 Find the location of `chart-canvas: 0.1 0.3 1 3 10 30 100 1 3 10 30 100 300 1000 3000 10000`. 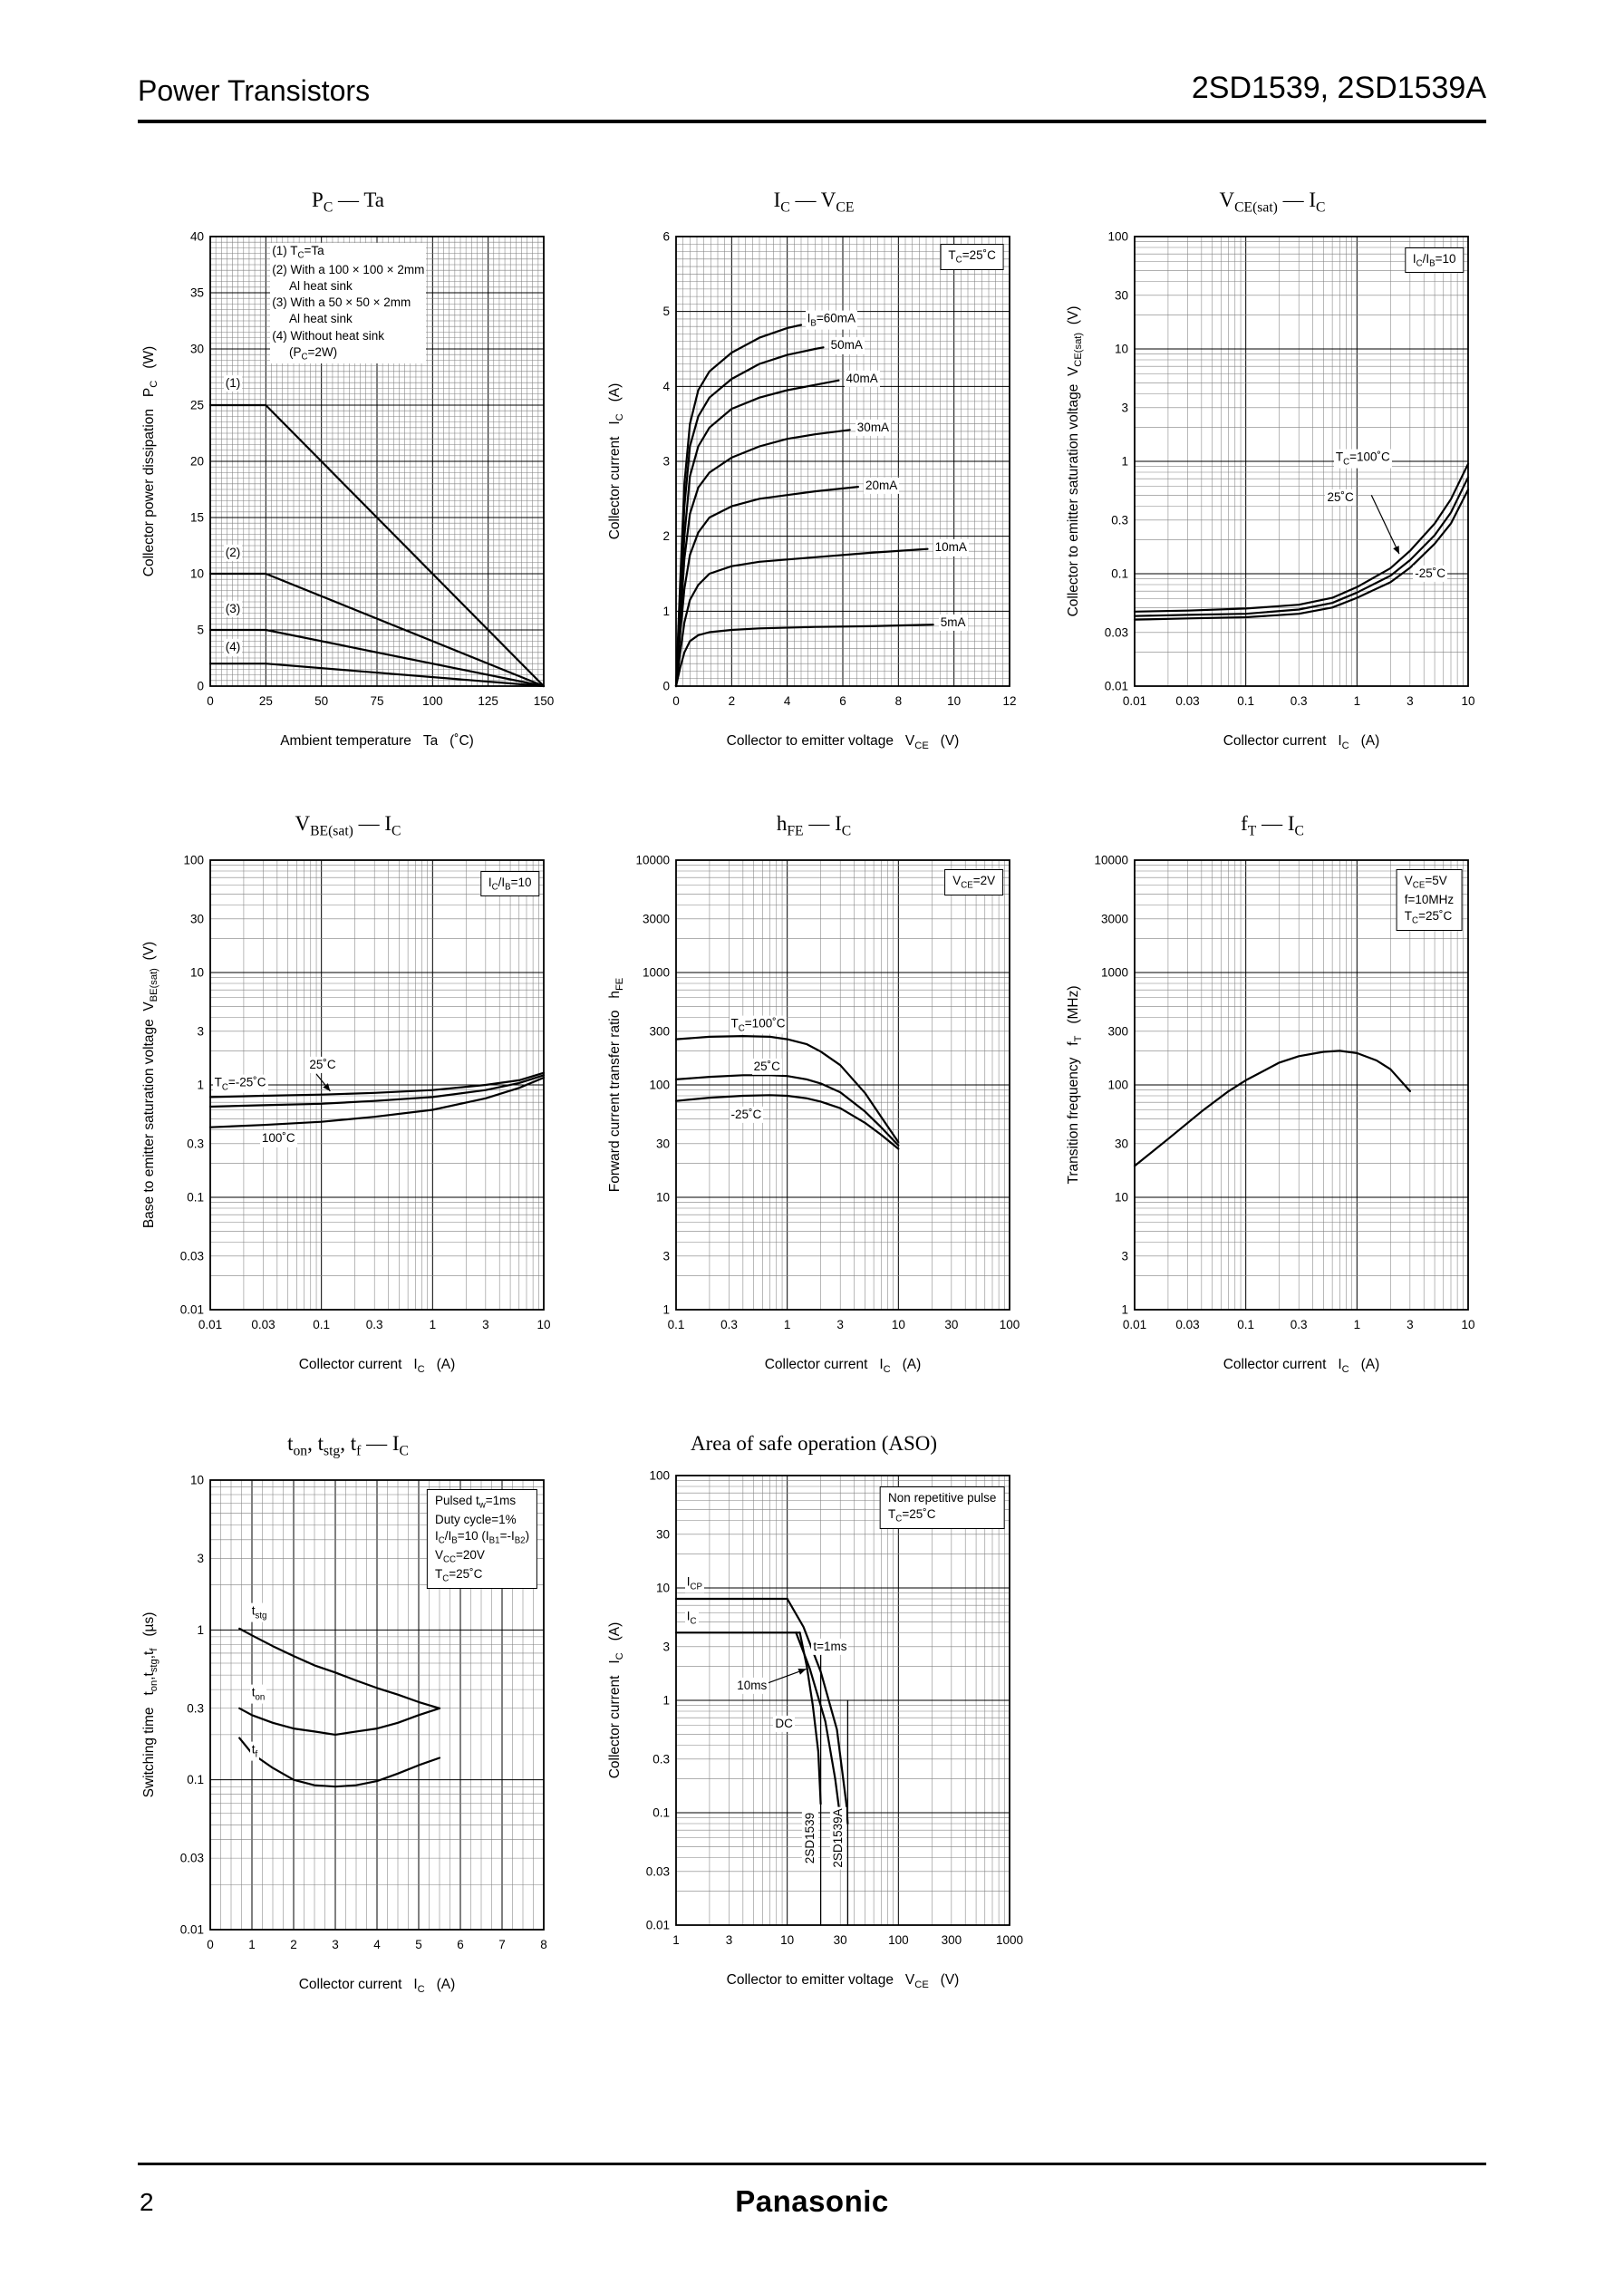

chart-canvas: 0.1 0.3 1 3 10 30 100 1 3 10 30 100 300 1000 3000 10000 is located at coordinates (827, 1092).